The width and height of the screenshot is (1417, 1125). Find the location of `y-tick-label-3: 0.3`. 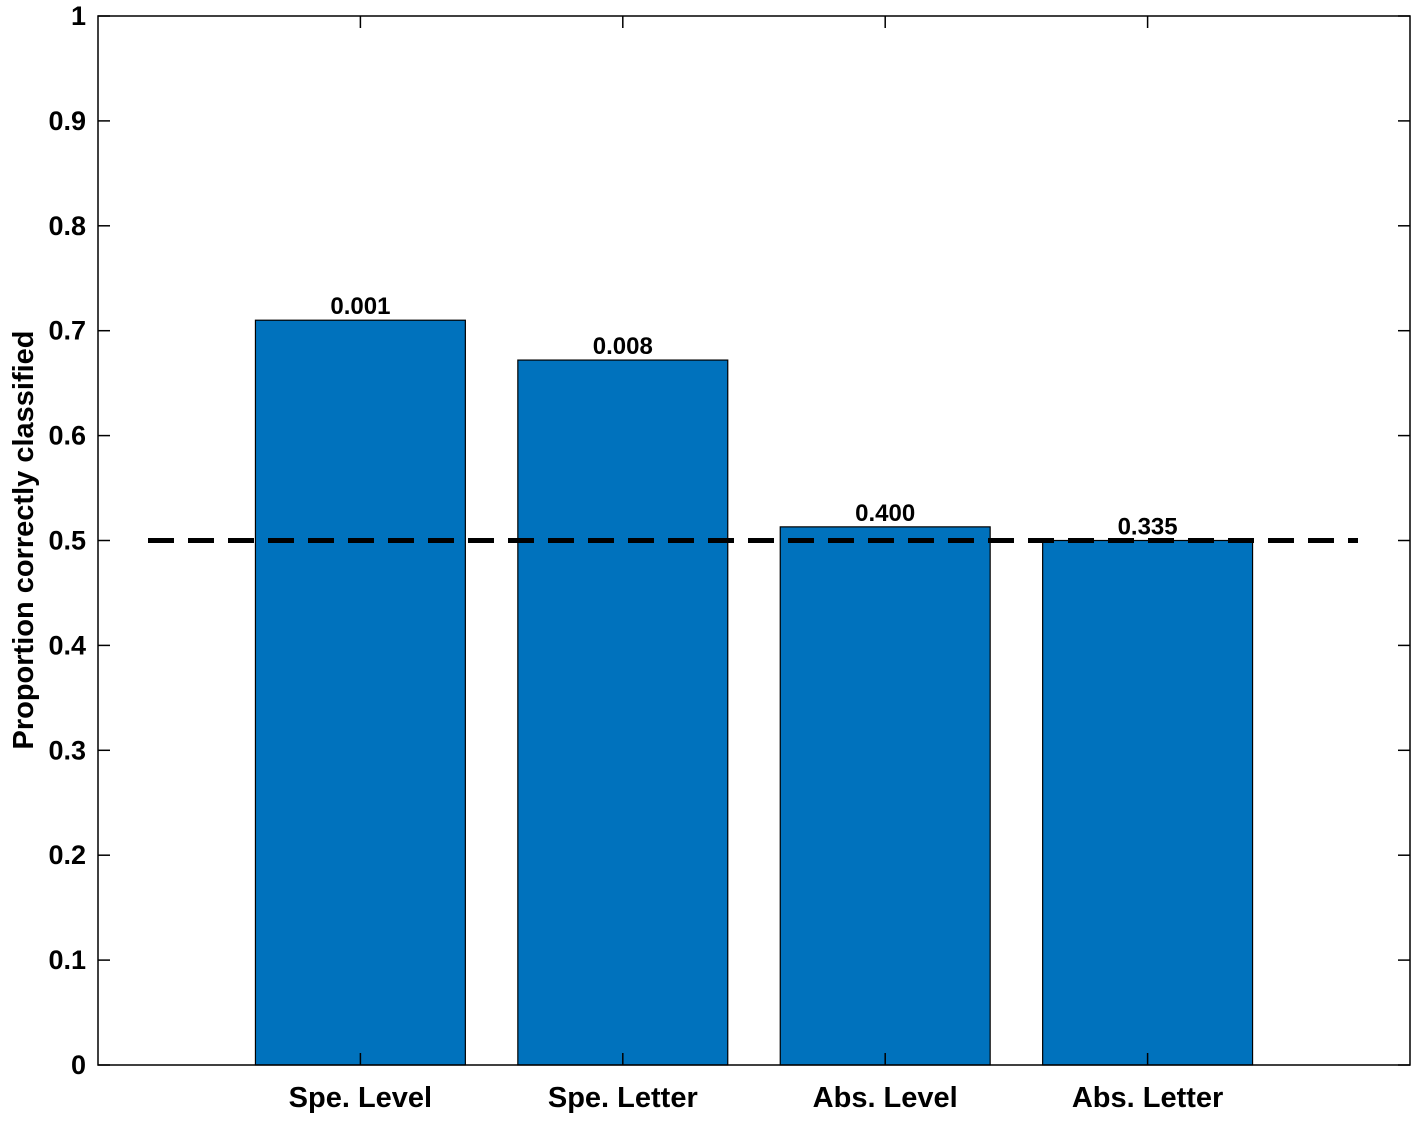

y-tick-label-3: 0.3 is located at coordinates (67, 750).